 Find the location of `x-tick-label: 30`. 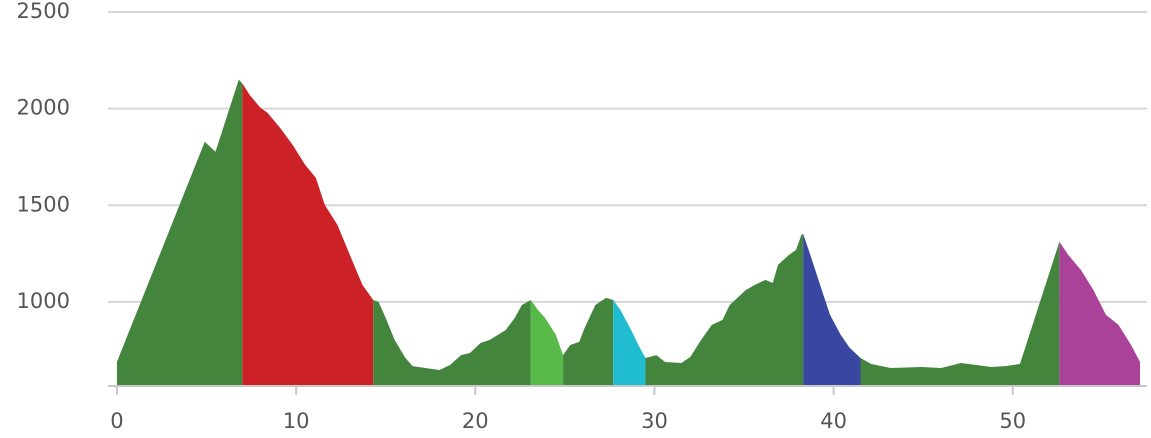

x-tick-label: 30 is located at coordinates (654, 421).